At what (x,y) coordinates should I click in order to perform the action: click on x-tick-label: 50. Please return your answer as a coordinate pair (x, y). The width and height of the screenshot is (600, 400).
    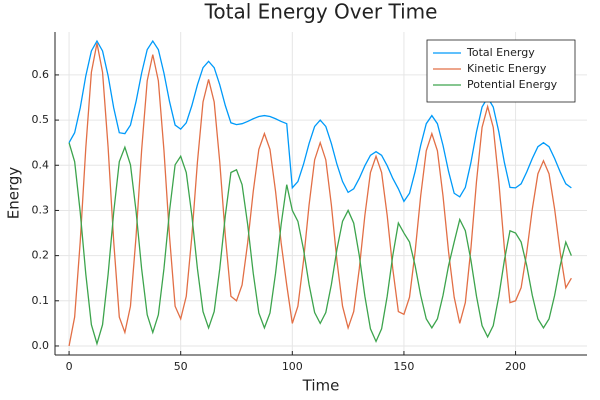
    Looking at the image, I should click on (181, 366).